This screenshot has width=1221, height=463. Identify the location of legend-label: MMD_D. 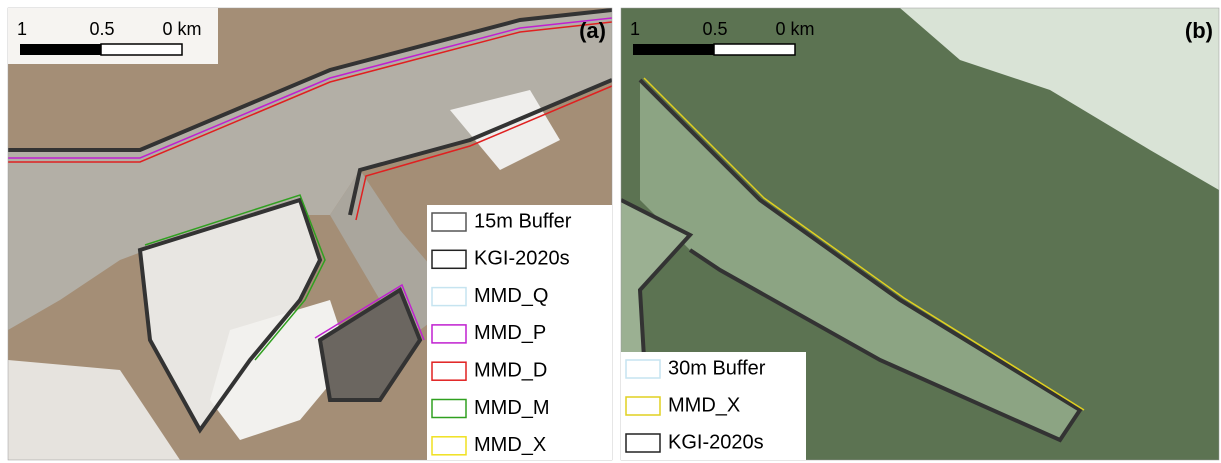
(510, 370).